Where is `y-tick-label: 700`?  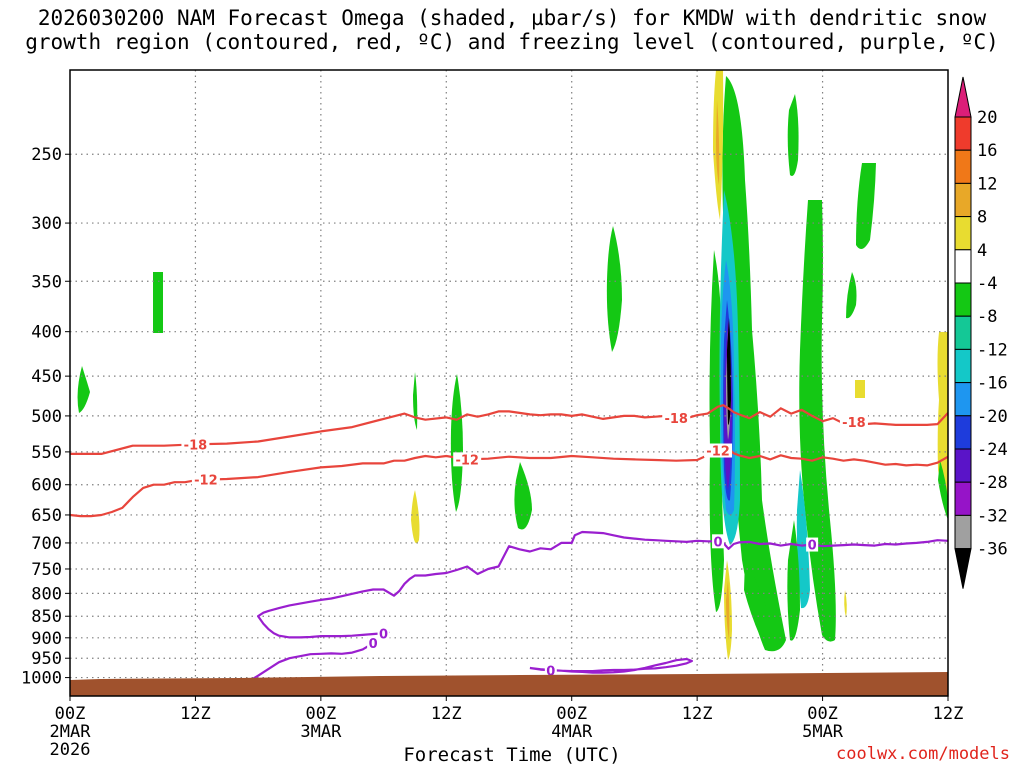
y-tick-label: 700 is located at coordinates (46, 544).